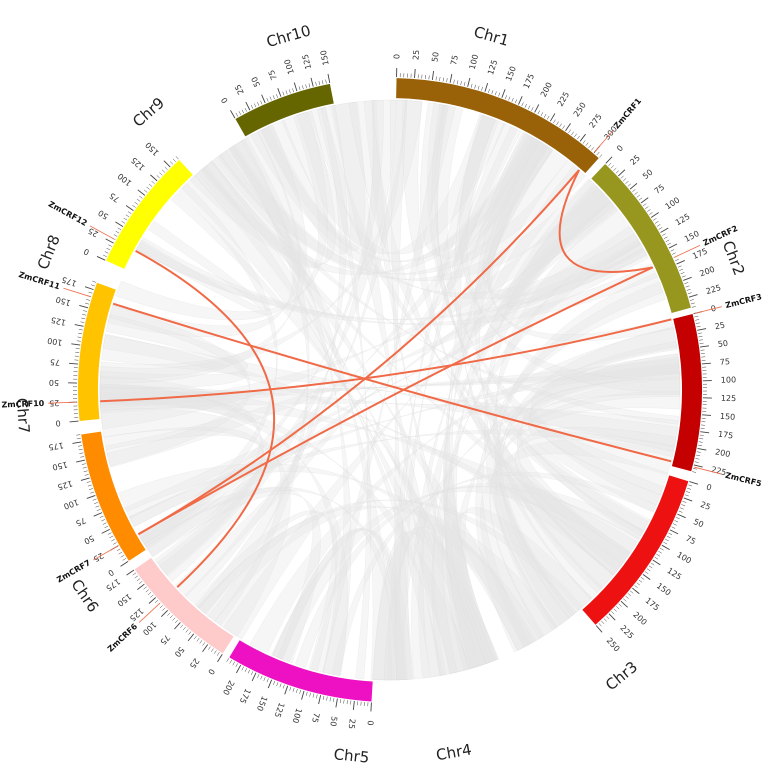 Image resolution: width=777 pixels, height=778 pixels. I want to click on chromosome-label-chr2: Chr2, so click(734, 258).